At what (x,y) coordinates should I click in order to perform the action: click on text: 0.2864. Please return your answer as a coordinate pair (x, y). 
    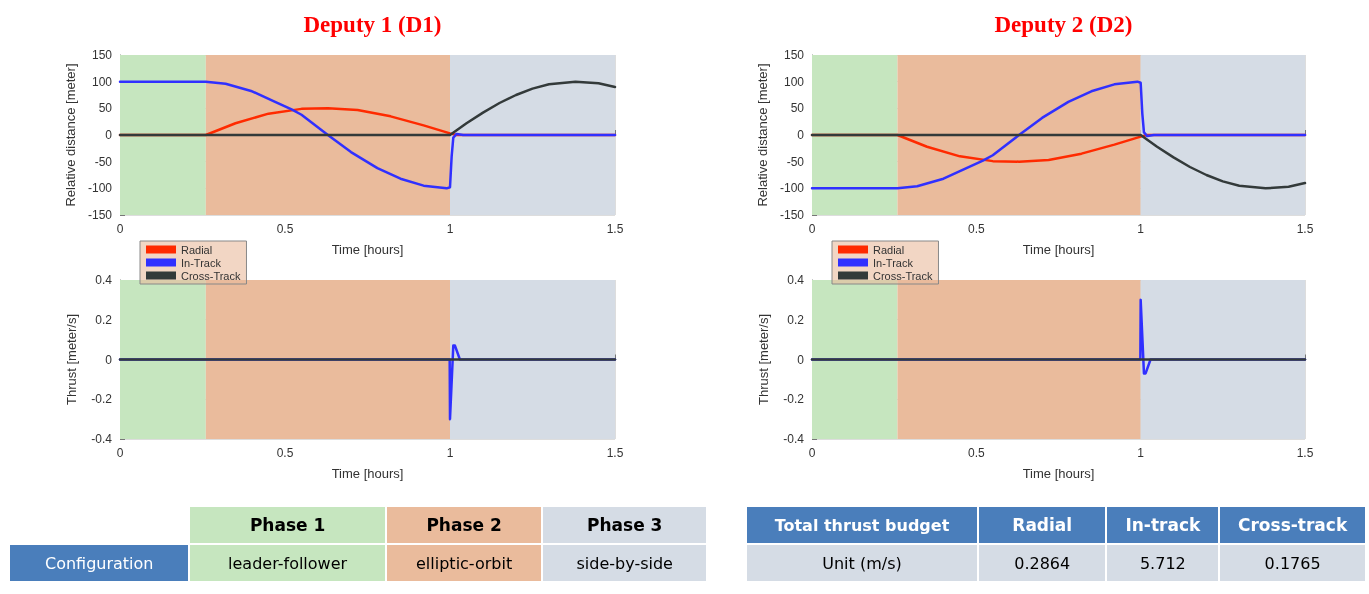
    Looking at the image, I should click on (1042, 563).